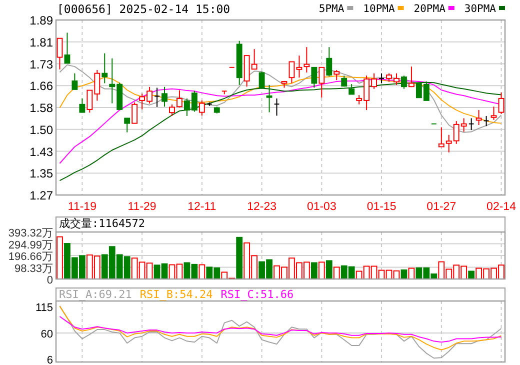  What do you see at coordinates (33, 268) in the screenshot?
I see `y-tick-label: 98.33万` at bounding box center [33, 268].